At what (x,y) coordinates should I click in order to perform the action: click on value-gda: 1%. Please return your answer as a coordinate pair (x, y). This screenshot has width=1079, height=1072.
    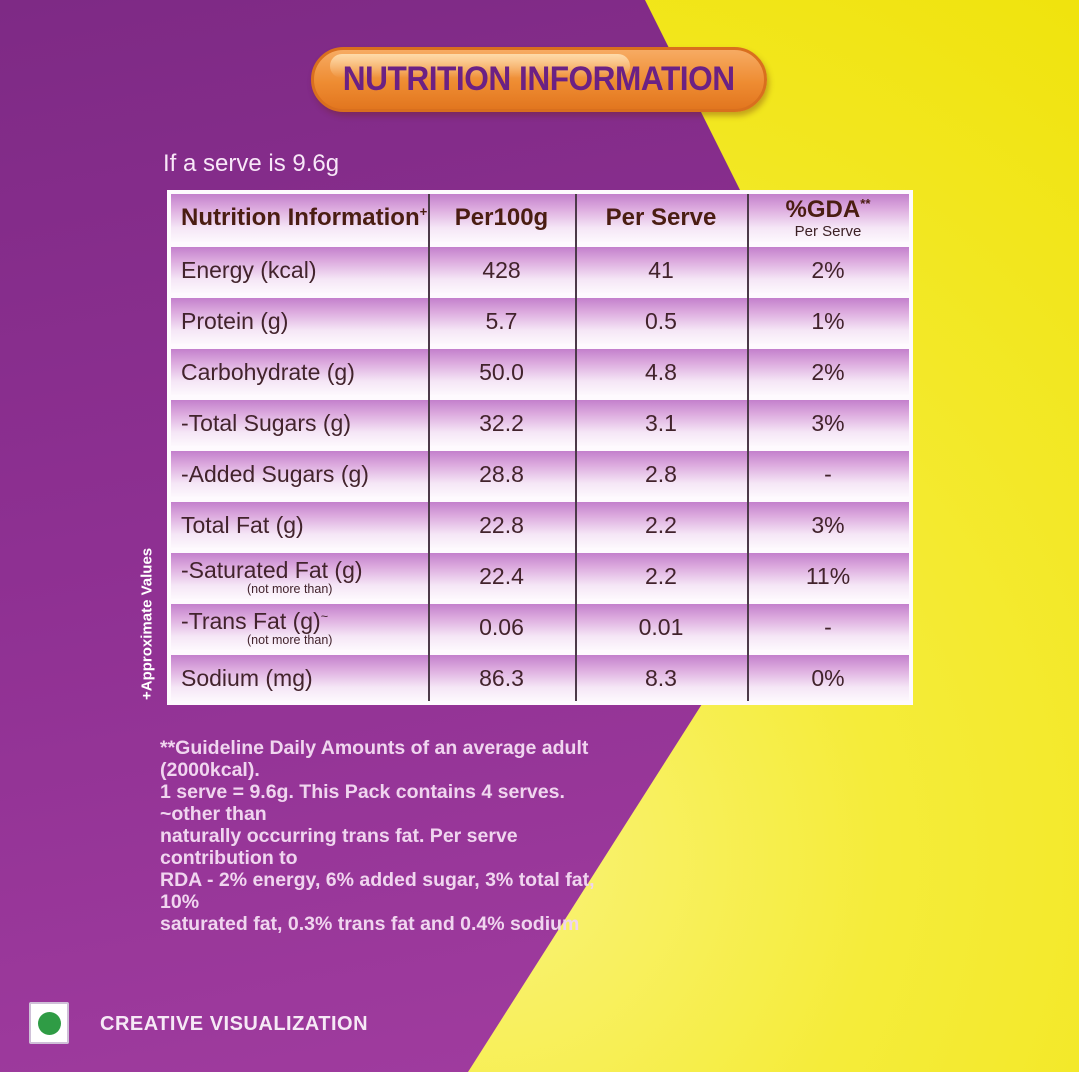
    Looking at the image, I should click on (828, 321).